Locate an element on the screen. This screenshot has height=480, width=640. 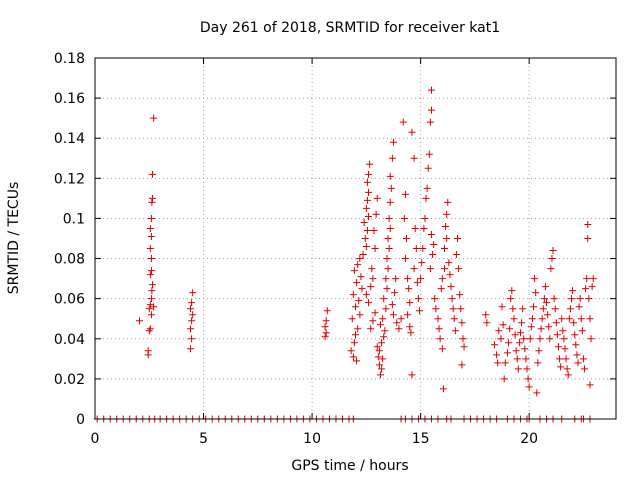
y-axis-label: SRMTID / TECUs is located at coordinates (14, 238).